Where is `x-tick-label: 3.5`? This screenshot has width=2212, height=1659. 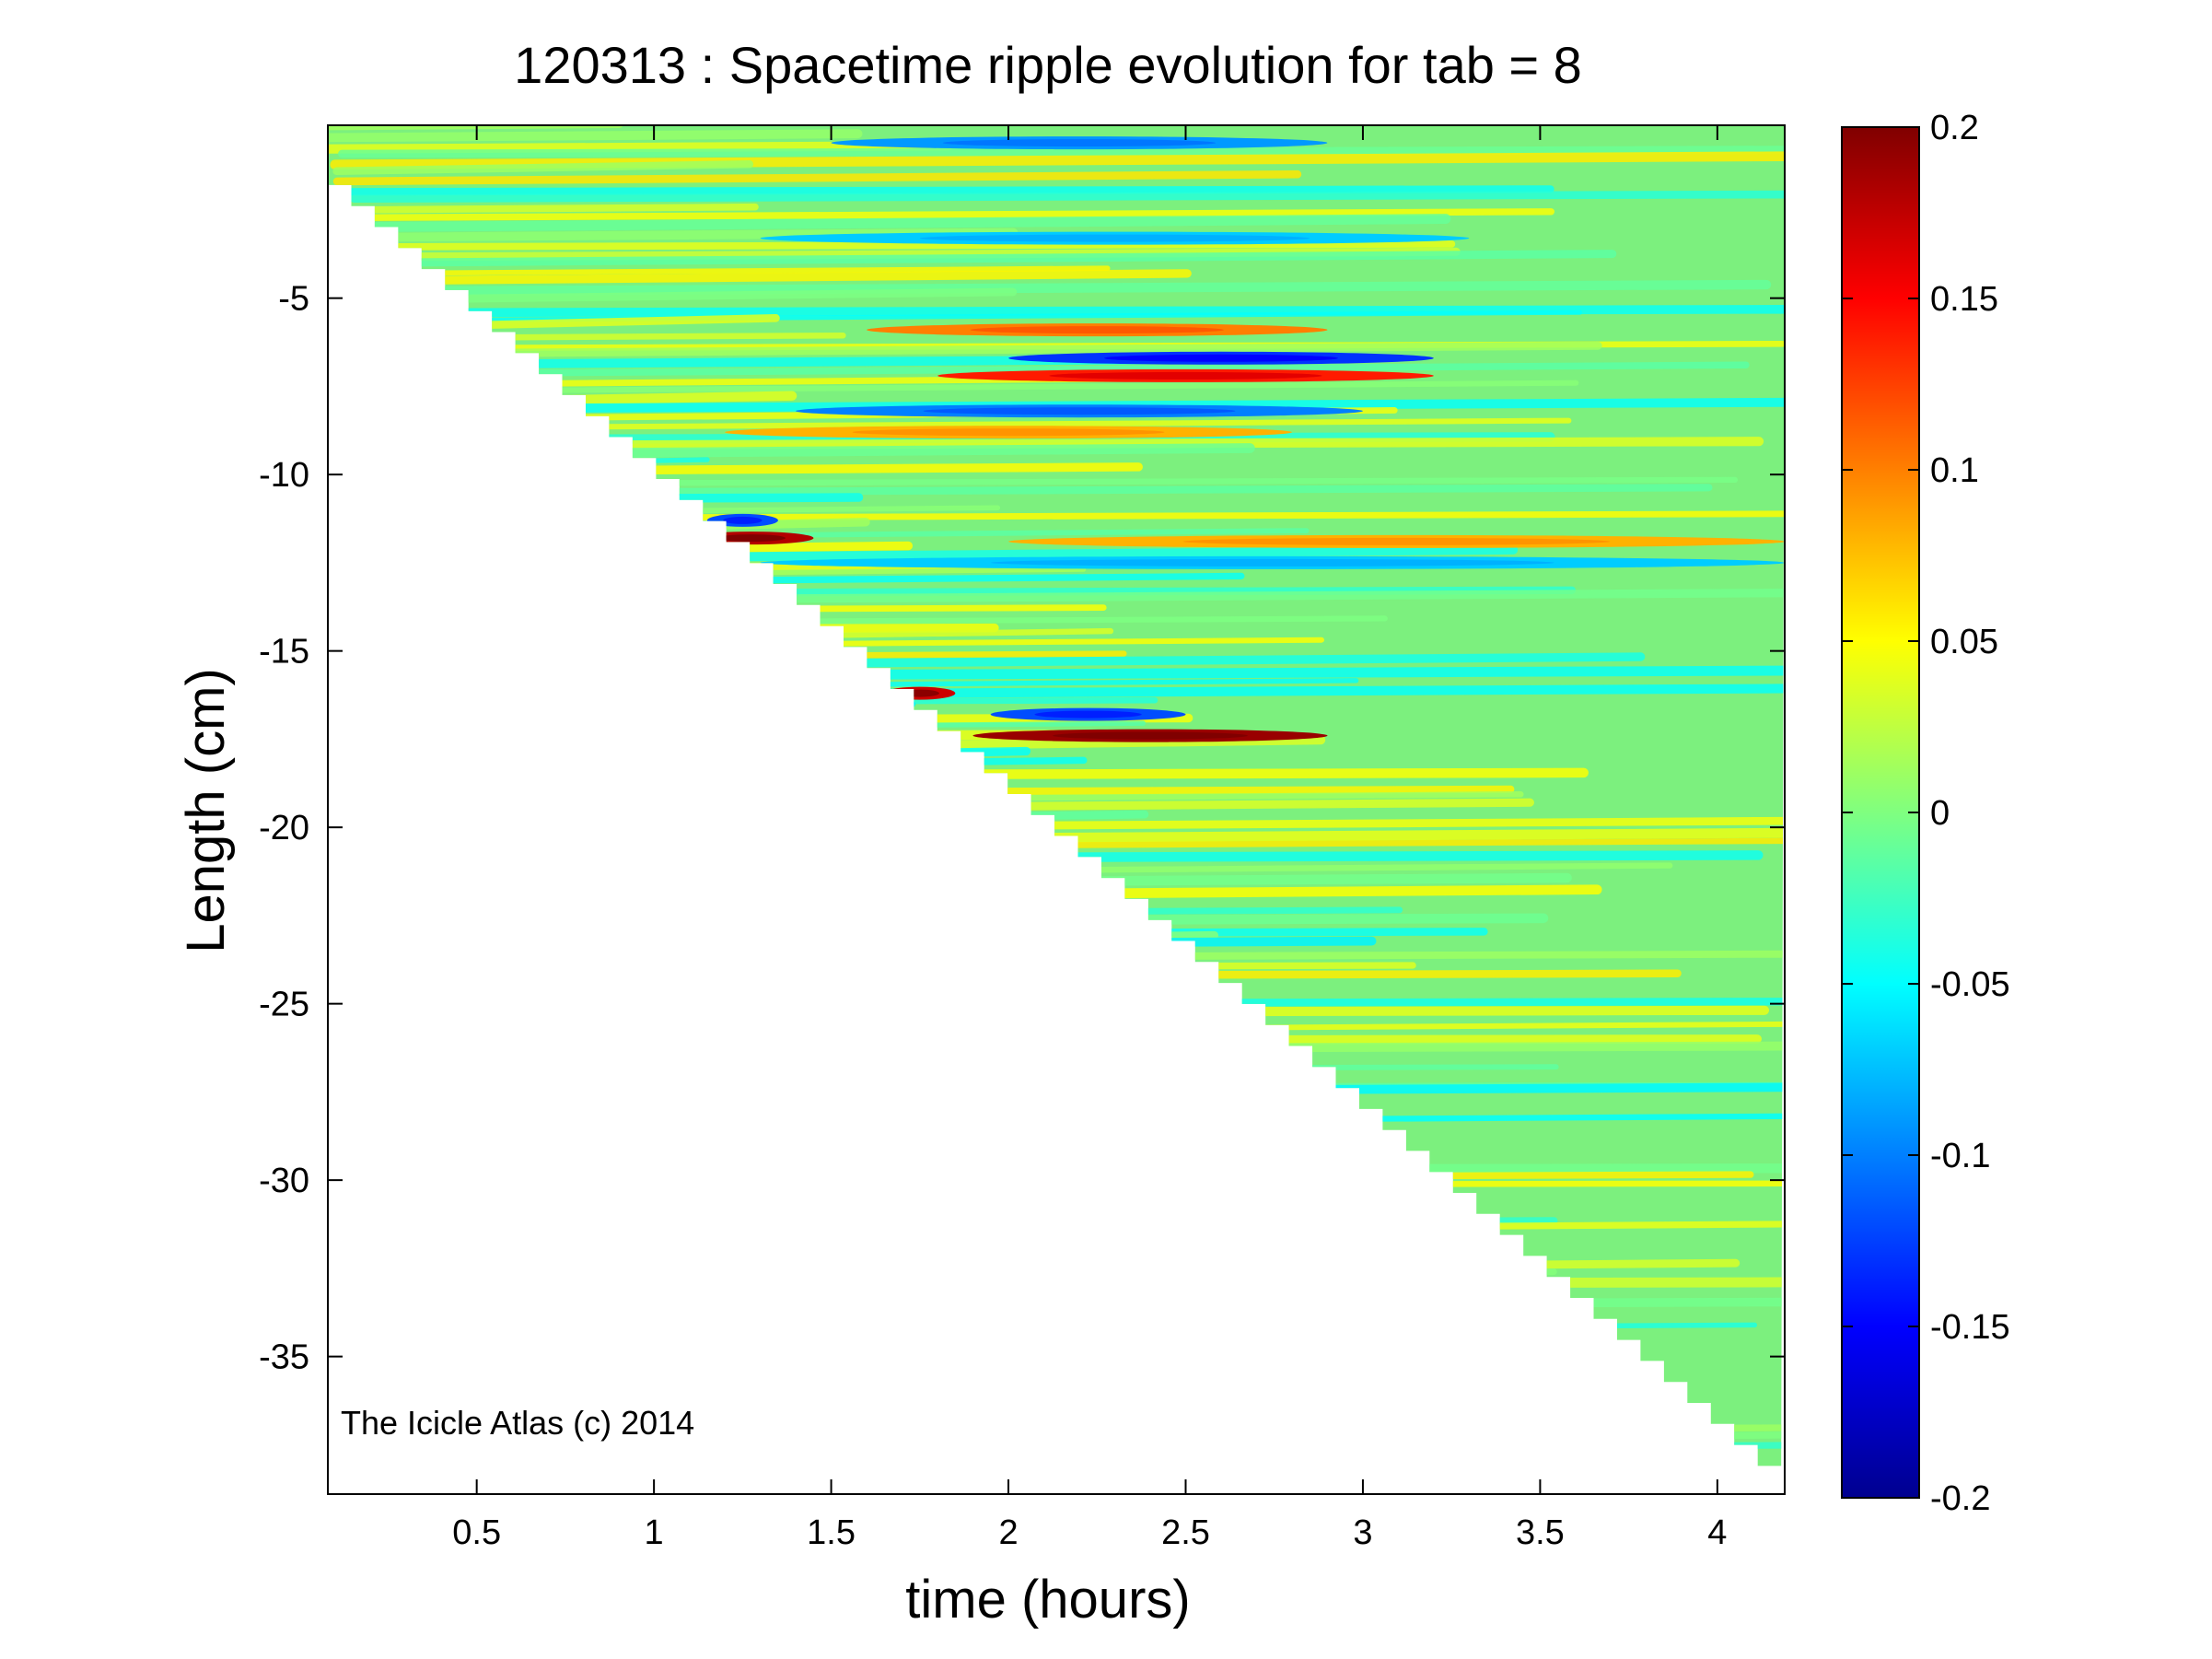
x-tick-label: 3.5 is located at coordinates (1541, 1532).